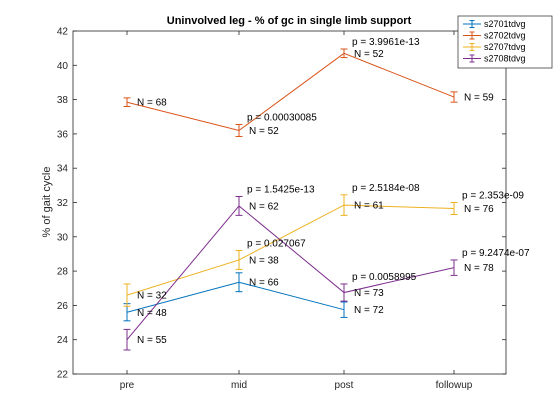 This screenshot has width=560, height=420. What do you see at coordinates (152, 340) in the screenshot?
I see `n-label: N = 55` at bounding box center [152, 340].